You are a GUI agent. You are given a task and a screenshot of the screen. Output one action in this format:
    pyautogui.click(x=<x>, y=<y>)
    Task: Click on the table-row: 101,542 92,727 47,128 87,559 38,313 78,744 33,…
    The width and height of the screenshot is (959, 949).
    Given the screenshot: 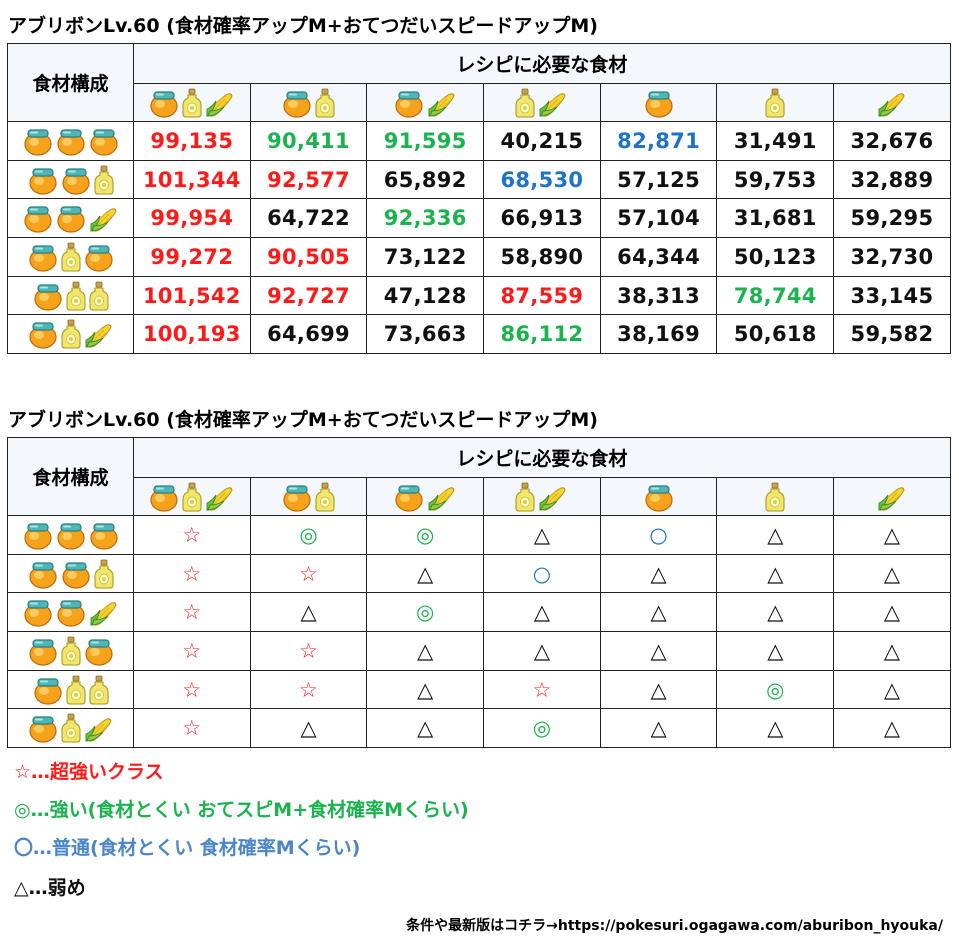 What is the action you would take?
    pyautogui.click(x=479, y=295)
    